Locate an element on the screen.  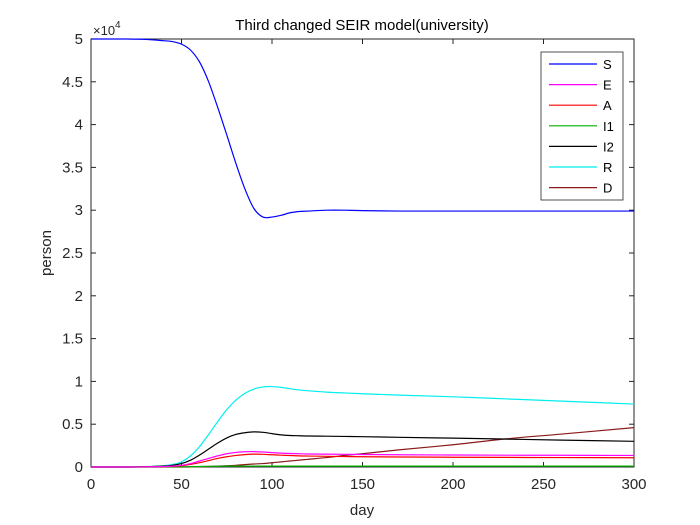
series-line-e is located at coordinates (362, 459).